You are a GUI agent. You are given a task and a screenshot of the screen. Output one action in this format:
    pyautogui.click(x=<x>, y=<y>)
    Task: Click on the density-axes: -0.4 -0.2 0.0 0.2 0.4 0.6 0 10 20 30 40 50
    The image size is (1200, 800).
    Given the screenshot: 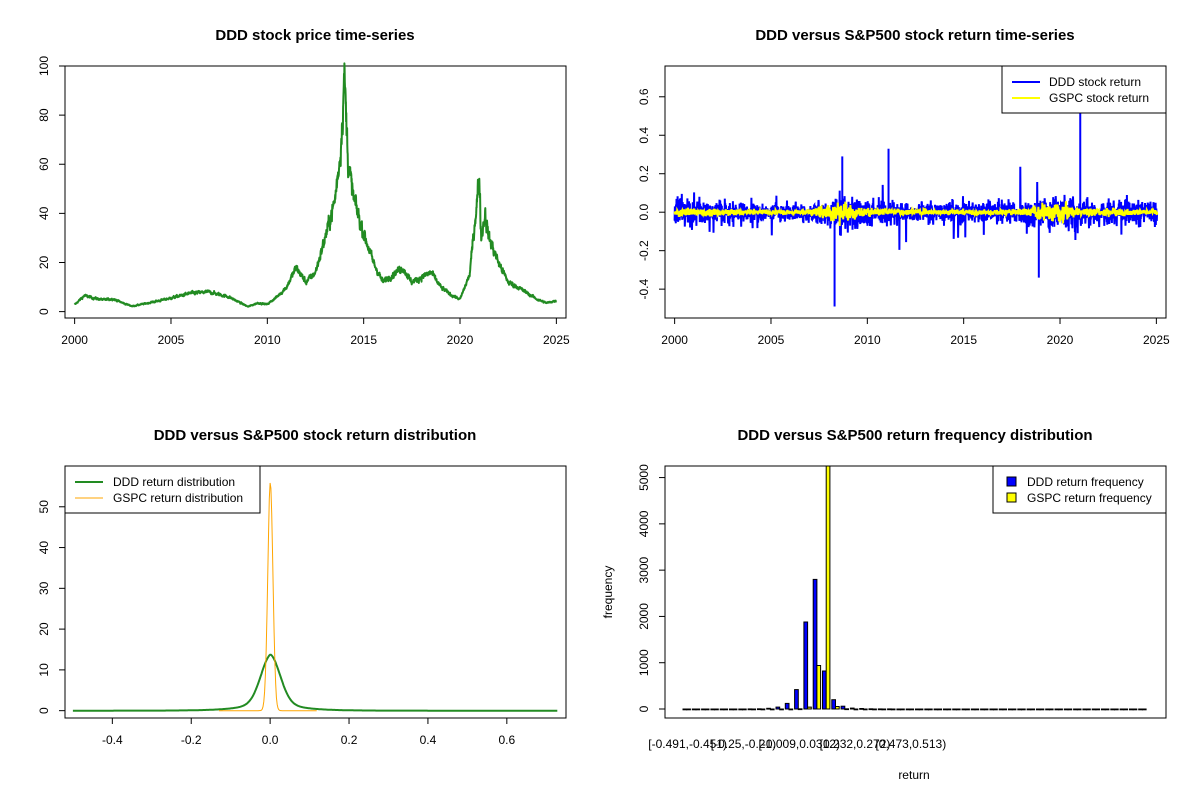 What is the action you would take?
    pyautogui.click(x=276, y=623)
    